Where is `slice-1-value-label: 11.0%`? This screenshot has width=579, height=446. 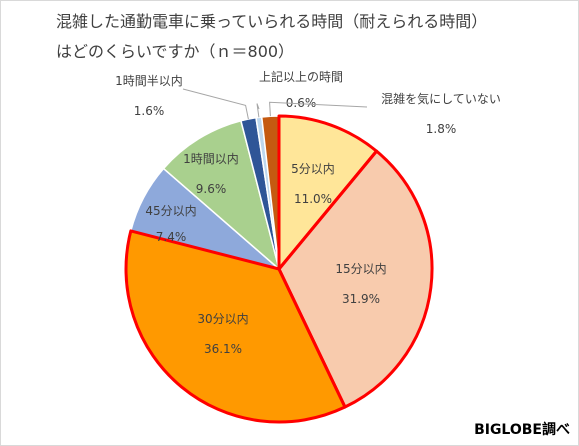 slice-1-value-label: 11.0% is located at coordinates (313, 199).